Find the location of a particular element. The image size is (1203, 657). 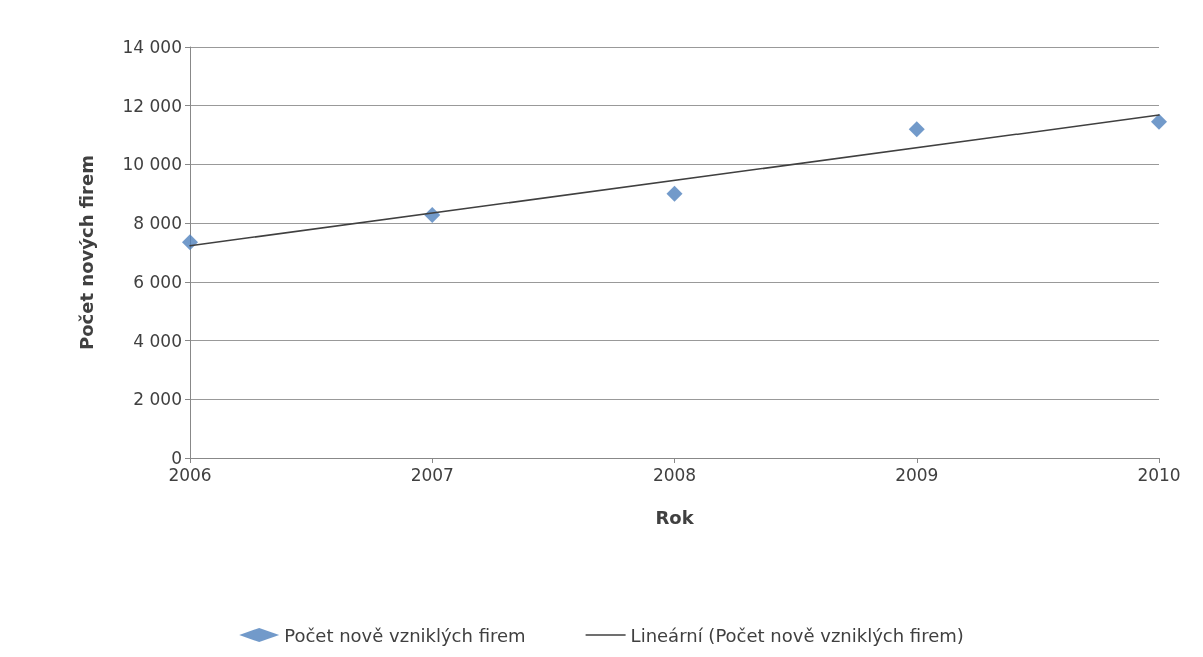

x-tick-label: 2009 is located at coordinates (917, 474).